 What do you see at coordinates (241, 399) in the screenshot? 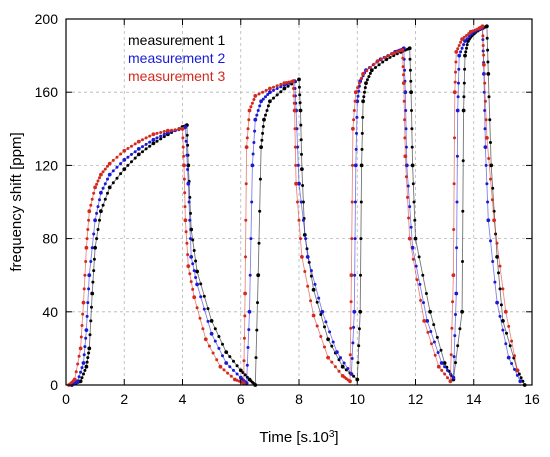
I see `x-tick-label: 6` at bounding box center [241, 399].